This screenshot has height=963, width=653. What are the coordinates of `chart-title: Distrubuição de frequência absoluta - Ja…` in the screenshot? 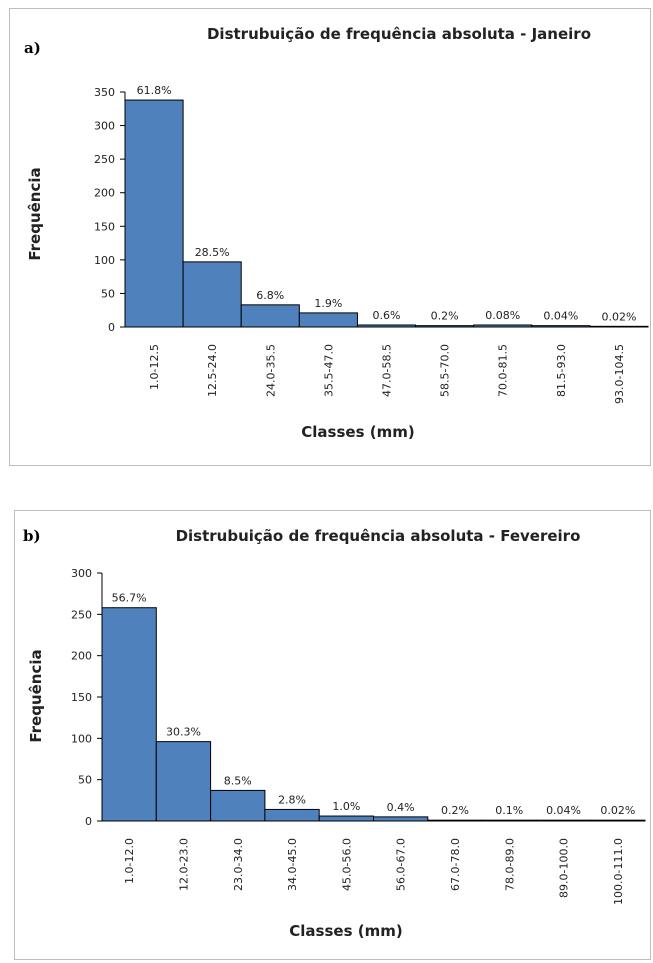 It's located at (399, 34).